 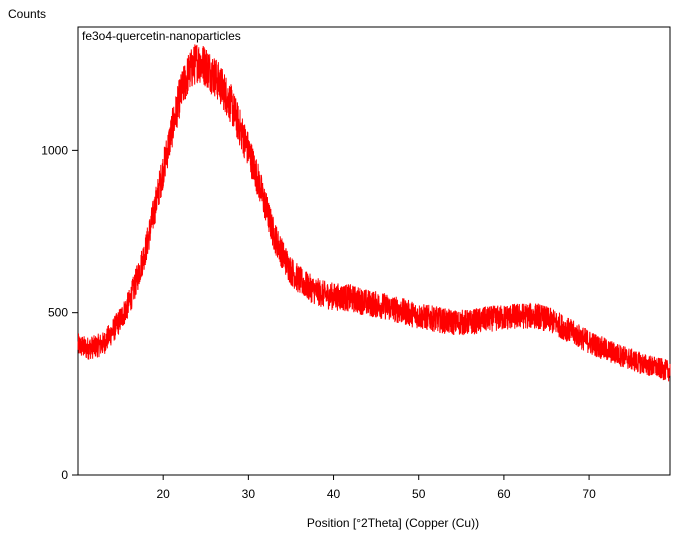 What do you see at coordinates (334, 494) in the screenshot?
I see `x-tick-label: 40` at bounding box center [334, 494].